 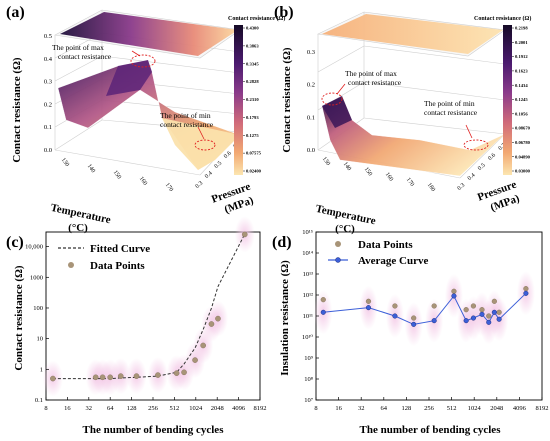 I want to click on panel-b-y-tick-2: 0.5, so click(x=482, y=167).